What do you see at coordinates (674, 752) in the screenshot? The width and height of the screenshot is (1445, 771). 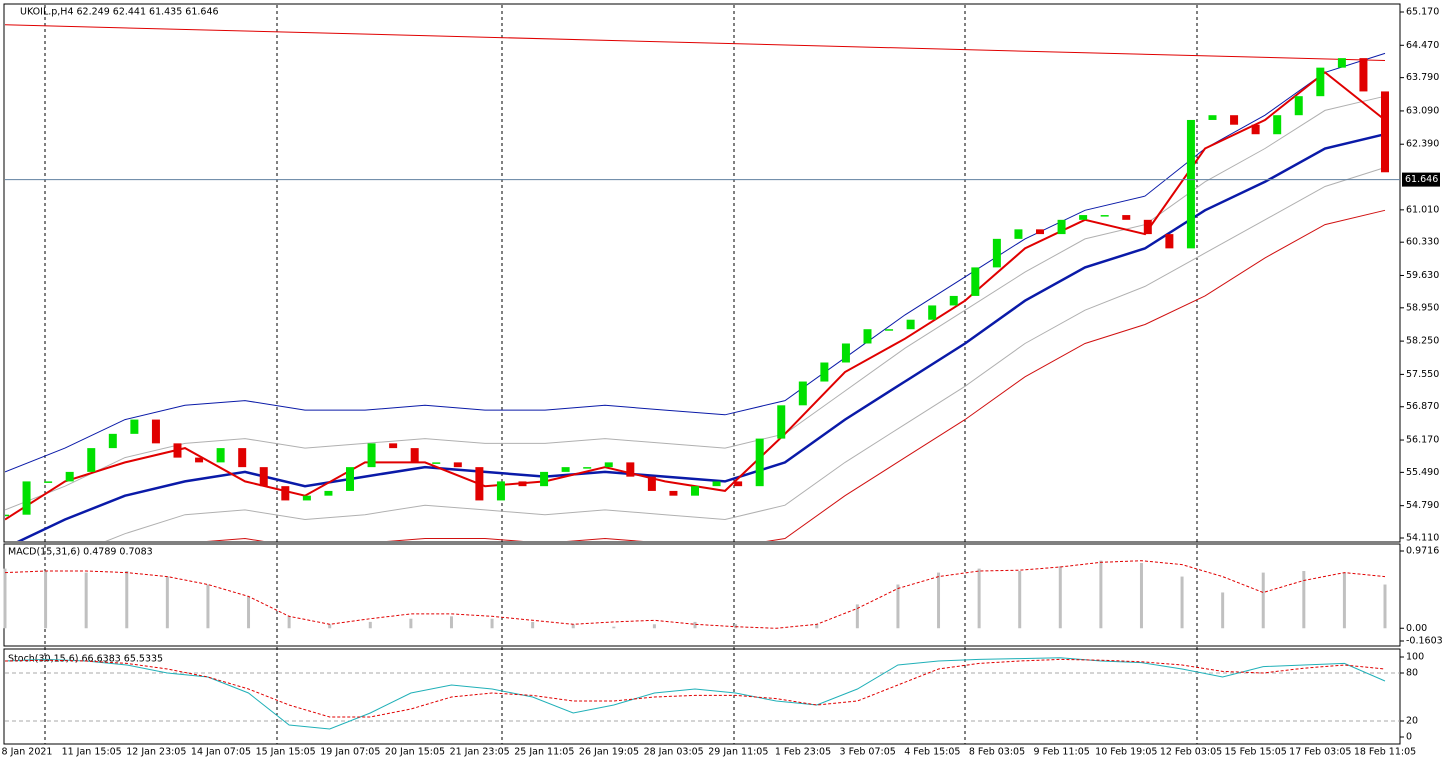 I see `x-tick-label: 28 Jan 03:05` at bounding box center [674, 752].